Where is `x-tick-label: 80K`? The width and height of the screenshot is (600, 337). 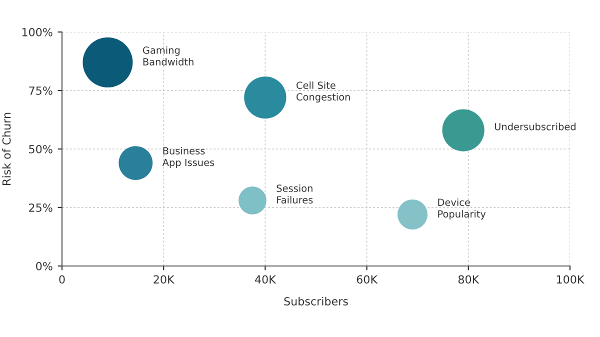
x-tick-label: 80K is located at coordinates (469, 279).